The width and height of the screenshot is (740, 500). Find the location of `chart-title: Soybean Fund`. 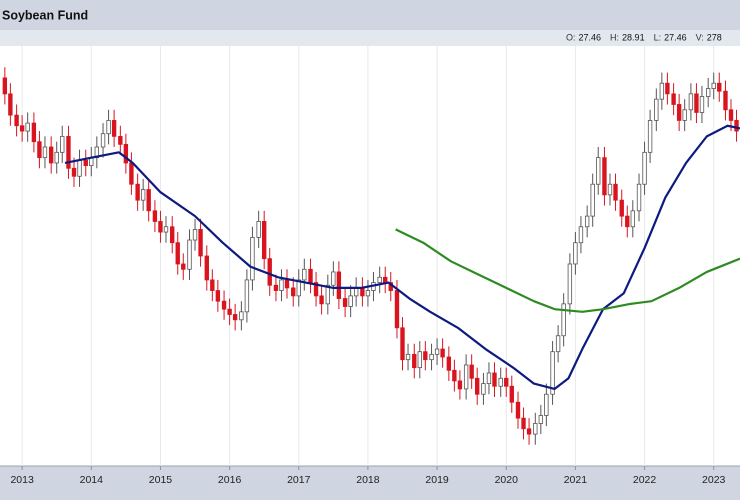

chart-title: Soybean Fund is located at coordinates (45, 15).